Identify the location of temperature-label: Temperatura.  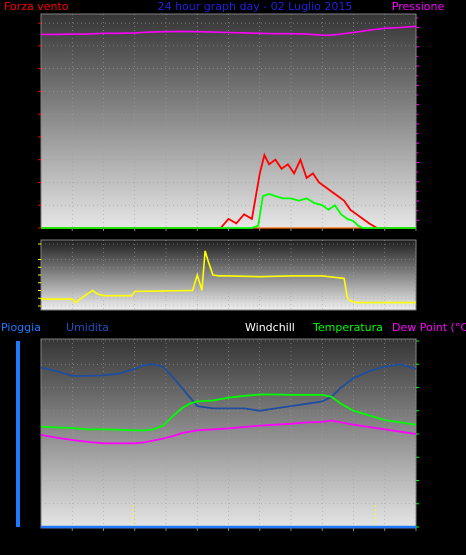
(347, 327).